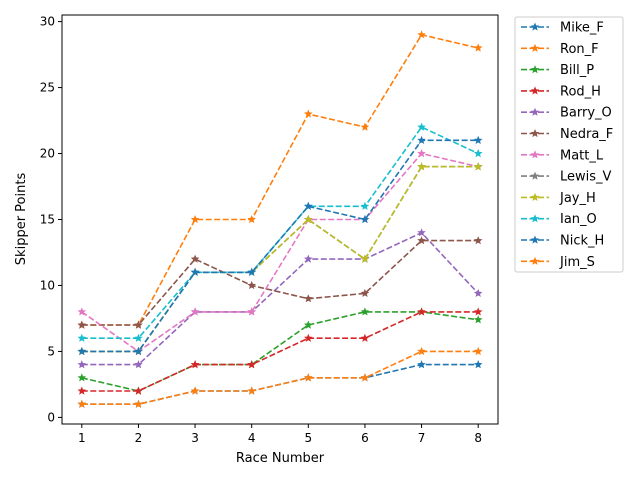 Image resolution: width=640 pixels, height=484 pixels. I want to click on legend-label: Ron_F, so click(579, 49).